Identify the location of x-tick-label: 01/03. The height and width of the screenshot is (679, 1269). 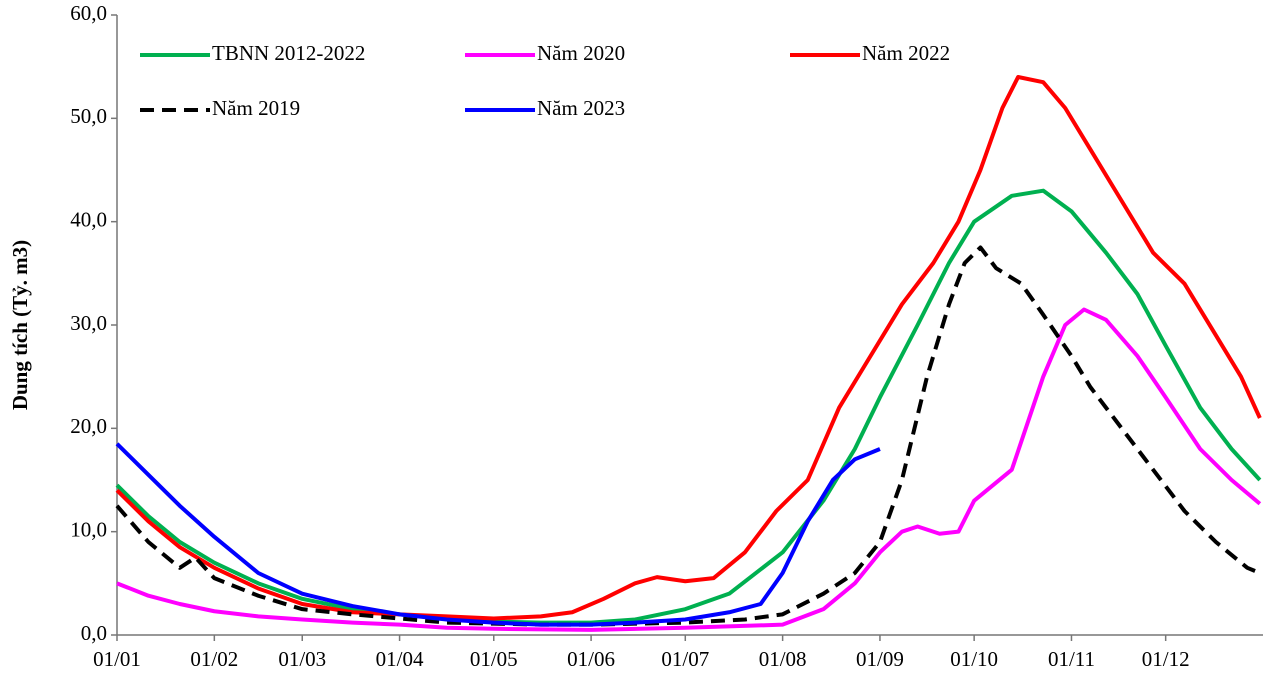
(302, 659).